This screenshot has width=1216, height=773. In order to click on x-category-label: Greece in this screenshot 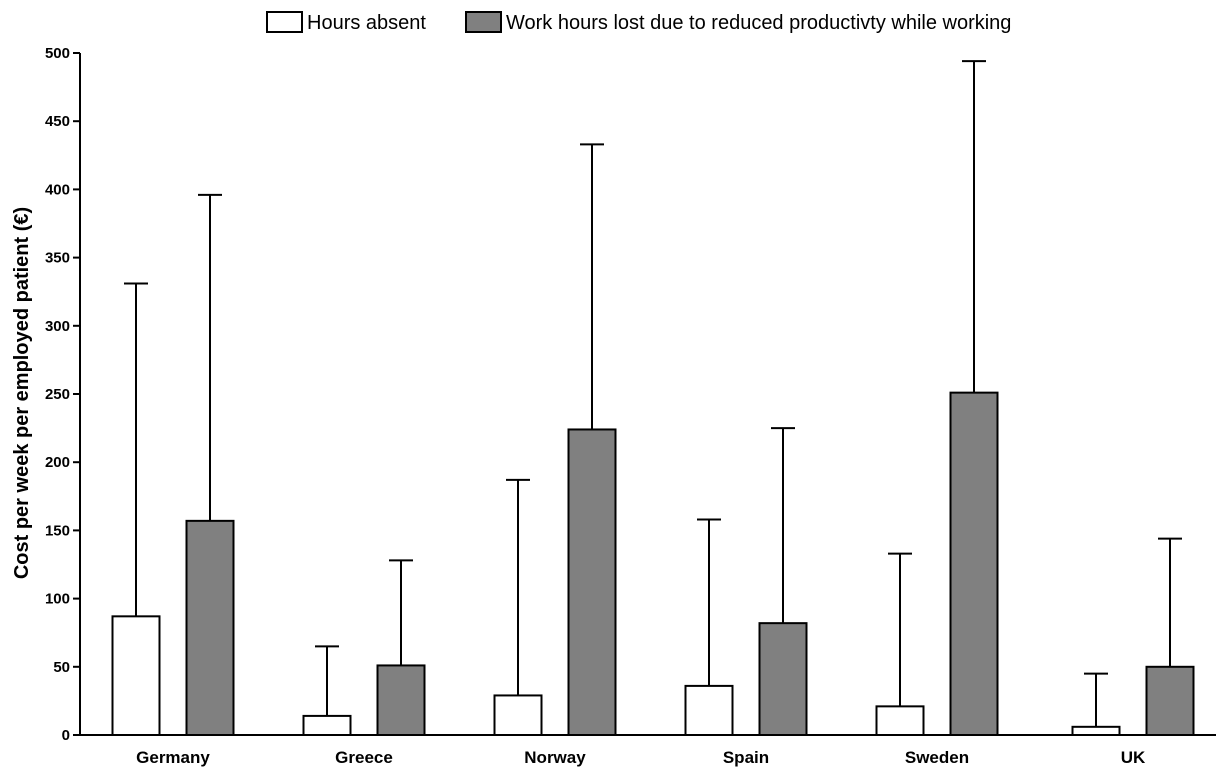, I will do `click(364, 757)`.